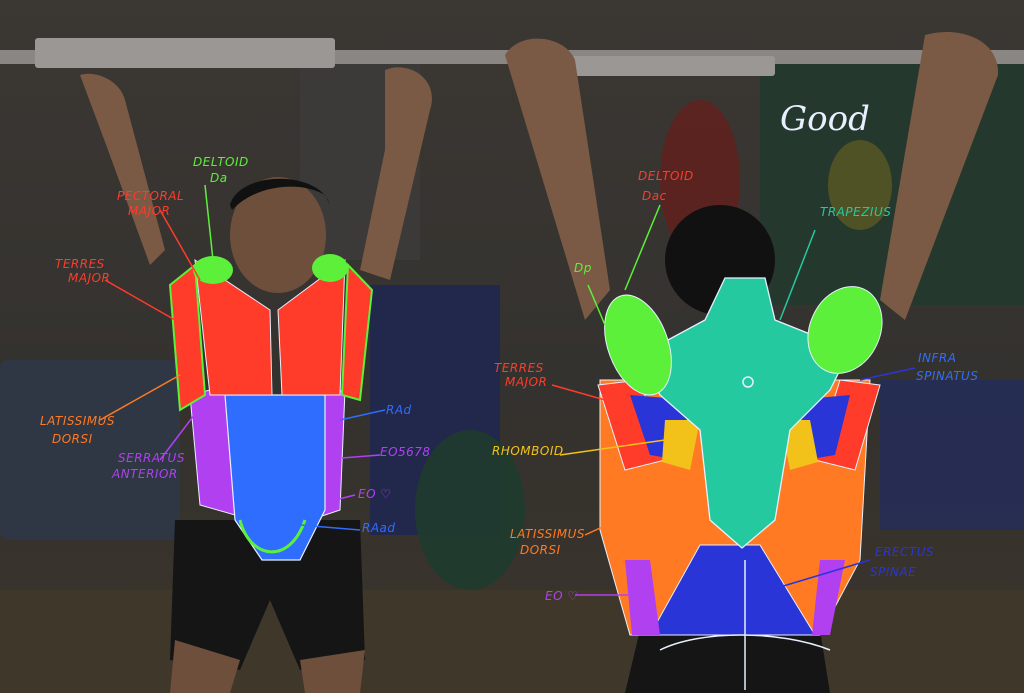 The width and height of the screenshot is (1024, 693). Describe the element at coordinates (519, 368) in the screenshot. I see `label-back-teres: TERRES` at that location.